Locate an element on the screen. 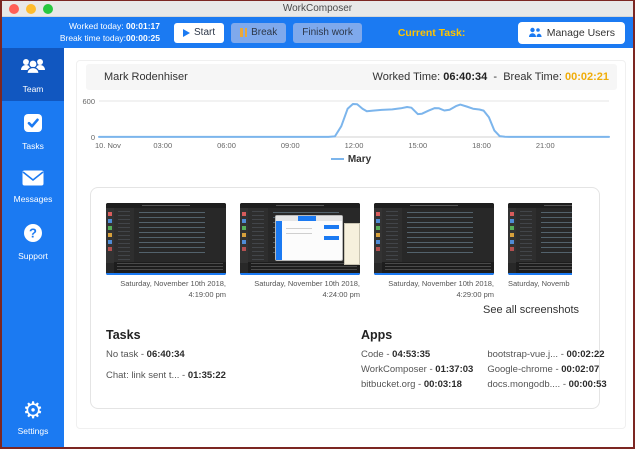 The image size is (635, 449). traffic-lights is located at coordinates (31, 9).